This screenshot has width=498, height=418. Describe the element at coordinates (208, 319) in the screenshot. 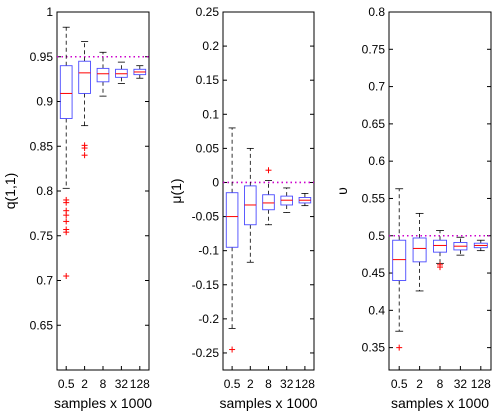

I see `y-tick-label: -0.2` at that location.